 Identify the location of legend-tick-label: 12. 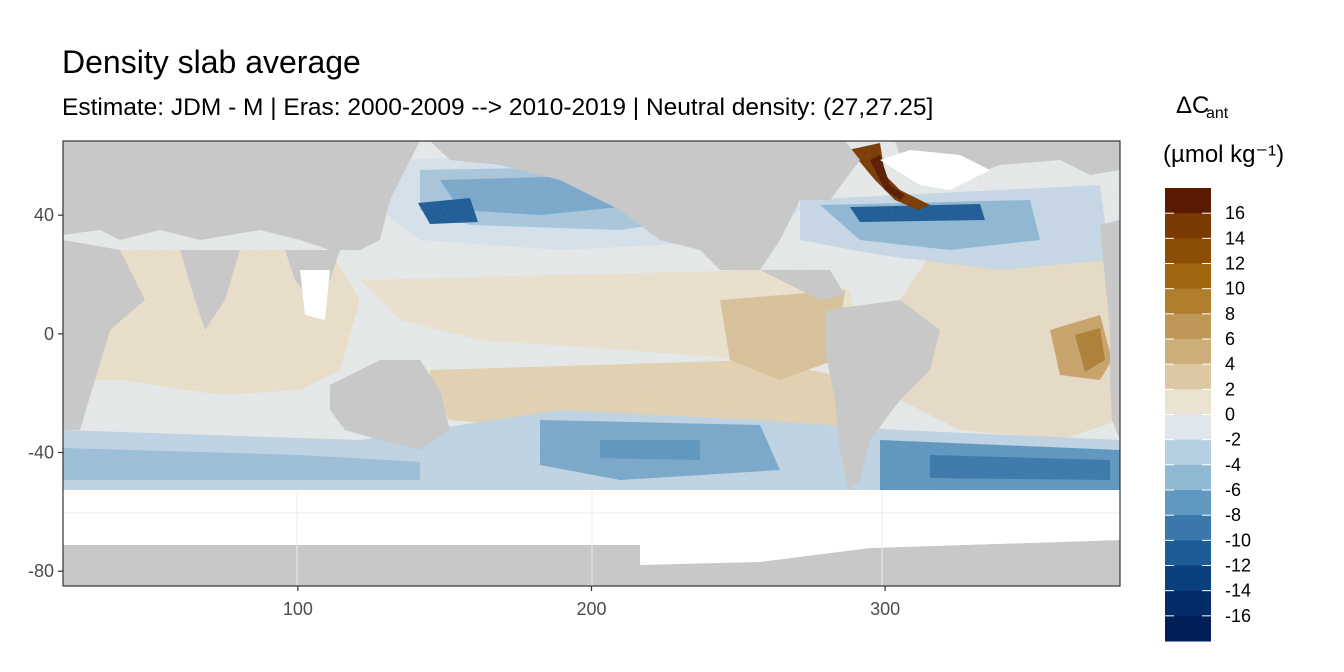
(1235, 264).